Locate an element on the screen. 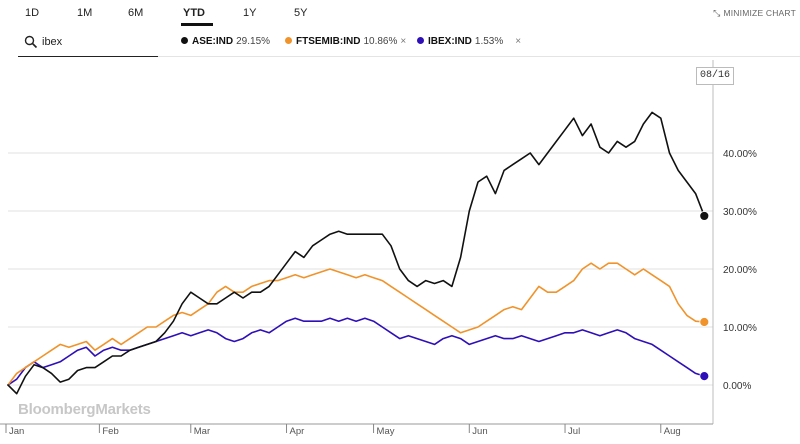  minimize-chart-label: MINIMIZE CHART is located at coordinates (759, 13).